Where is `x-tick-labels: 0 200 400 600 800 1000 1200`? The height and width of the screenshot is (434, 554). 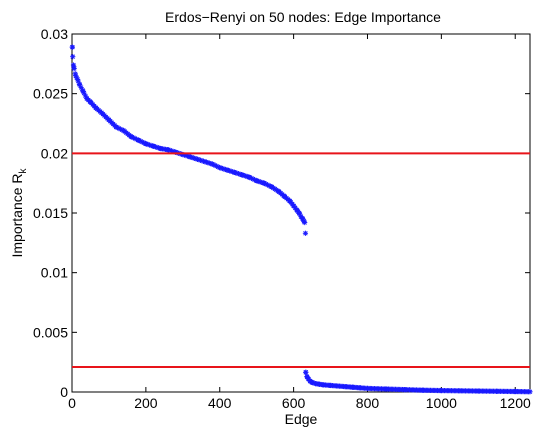 x-tick-labels: 0 200 400 600 800 1000 1200 is located at coordinates (299, 403).